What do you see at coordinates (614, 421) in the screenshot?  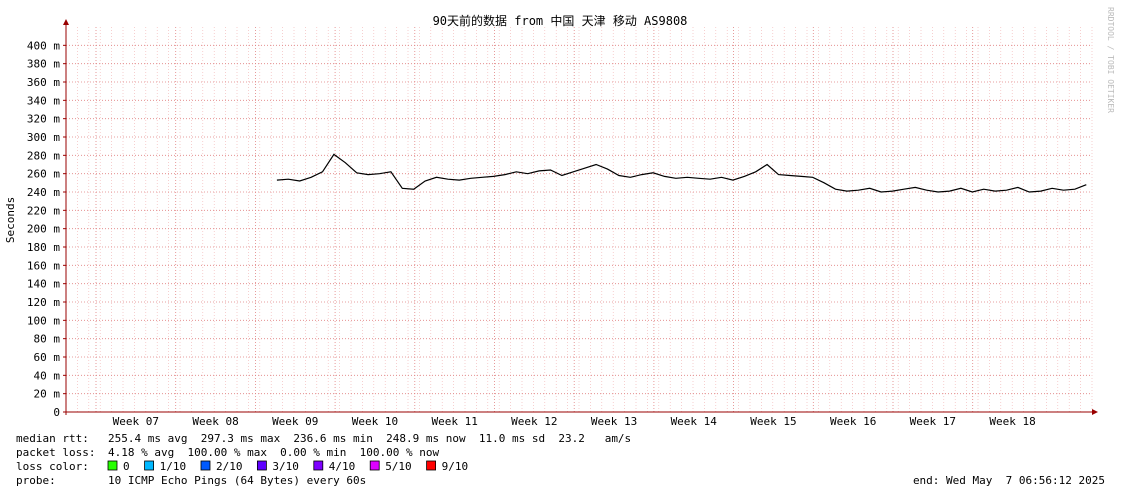 I see `x-tick-label: Week 13` at bounding box center [614, 421].